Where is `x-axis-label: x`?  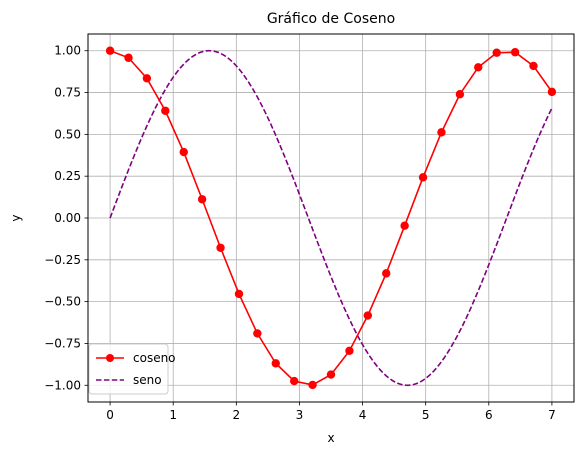
x-axis-label: x is located at coordinates (330, 438).